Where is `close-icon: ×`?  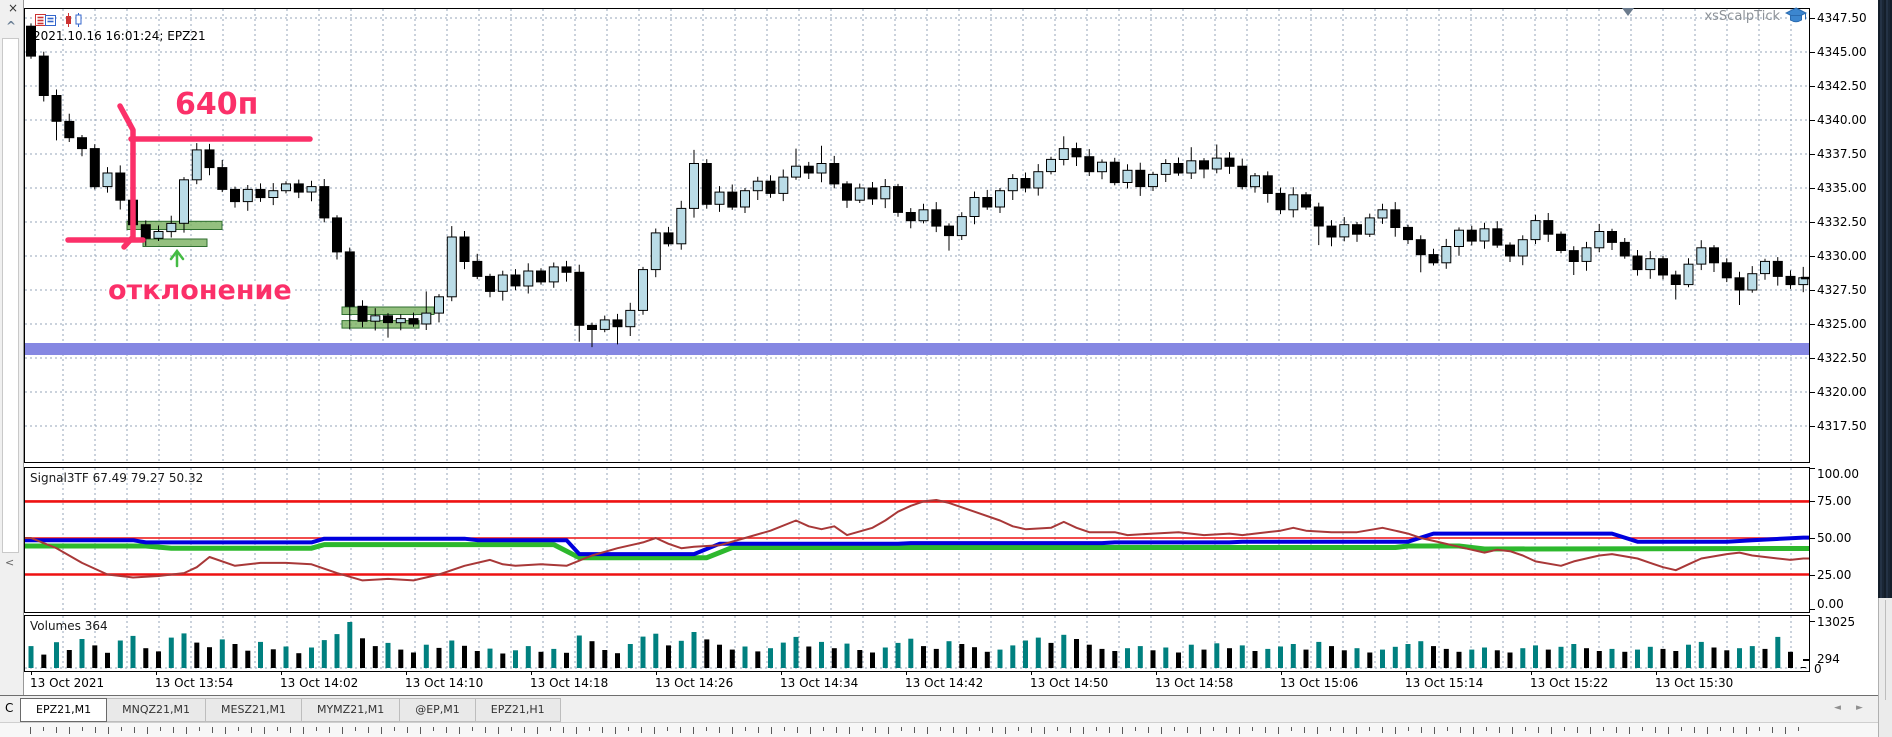
close-icon: × is located at coordinates (13, 8).